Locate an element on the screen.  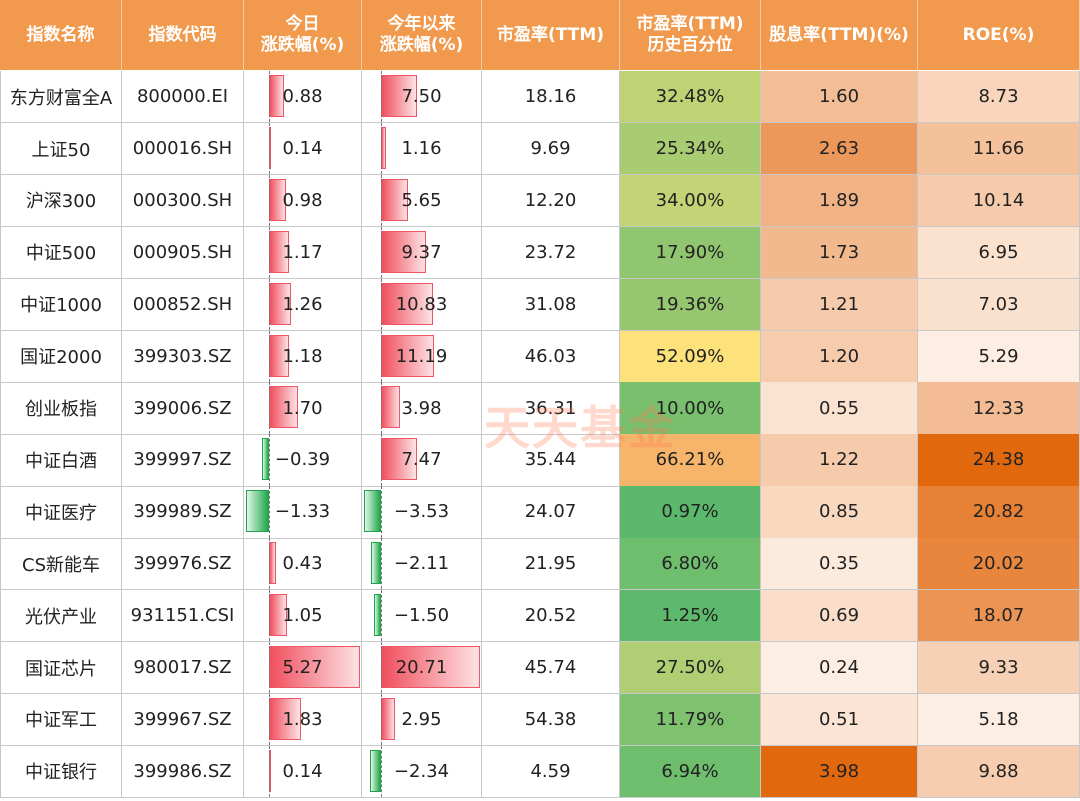
value-text: 中证白酒 is located at coordinates (61, 461).